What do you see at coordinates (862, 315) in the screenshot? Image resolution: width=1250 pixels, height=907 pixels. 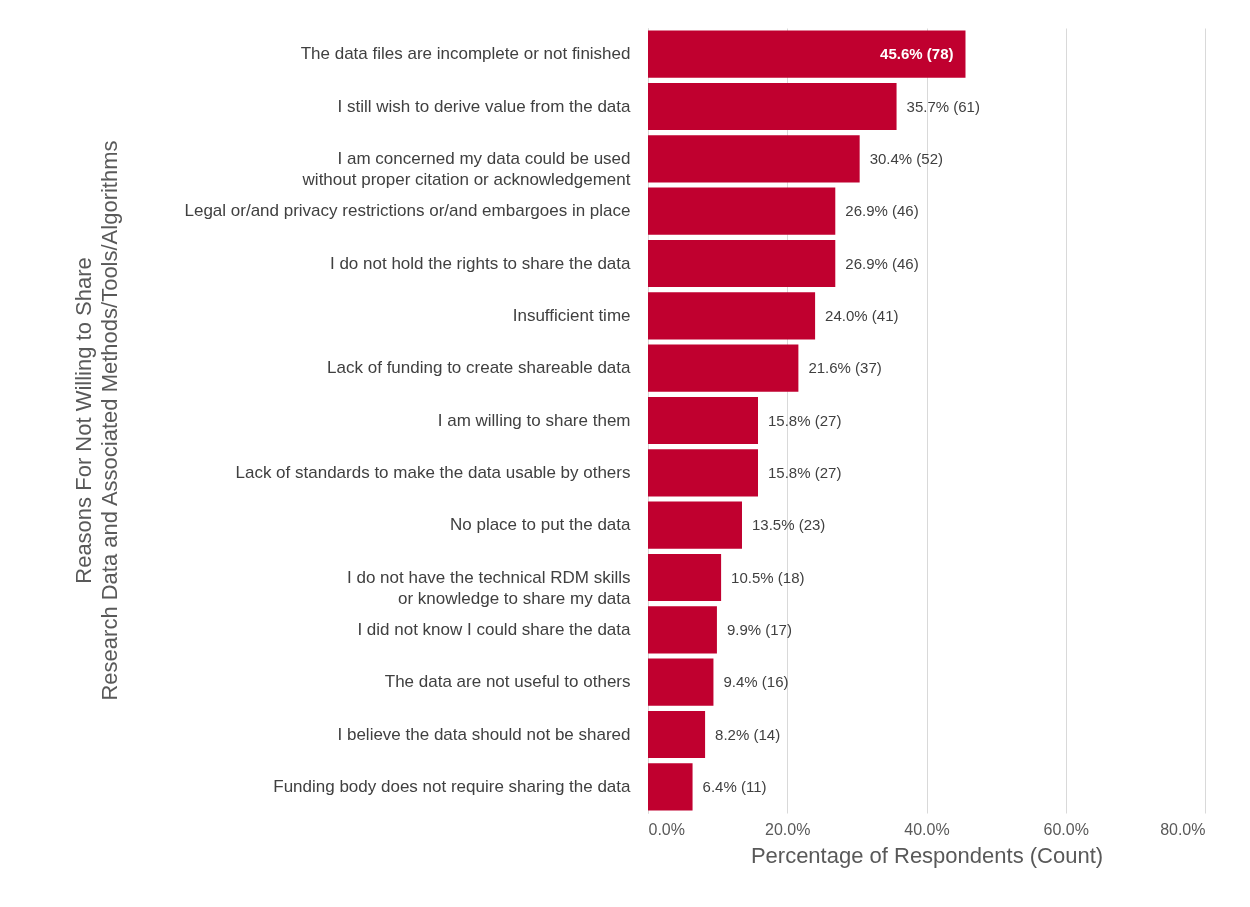 I see `data-label: 24.0% (41)` at bounding box center [862, 315].